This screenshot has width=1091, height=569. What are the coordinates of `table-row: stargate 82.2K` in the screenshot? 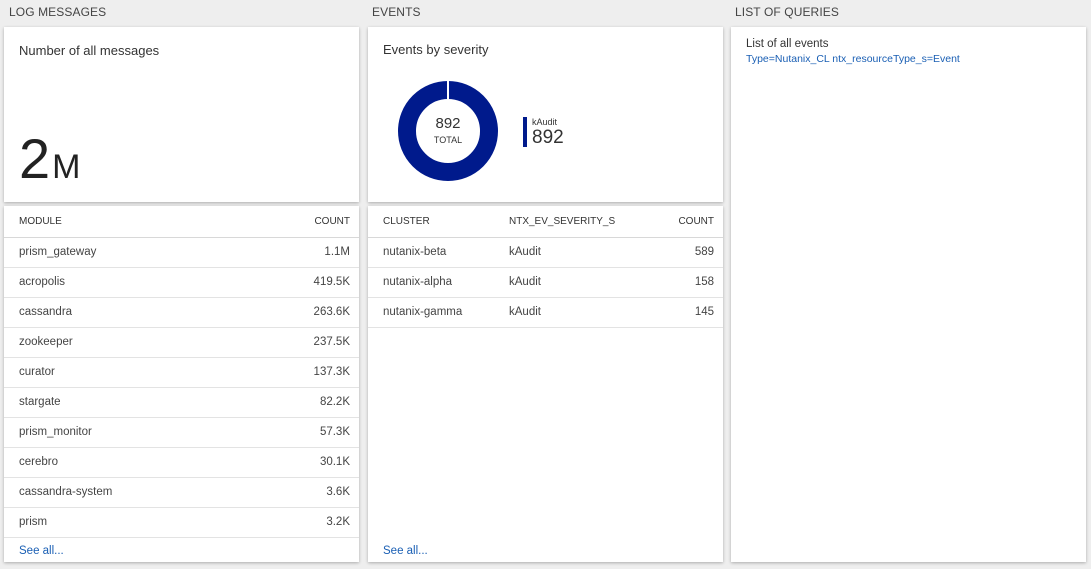 It's located at (181, 402).